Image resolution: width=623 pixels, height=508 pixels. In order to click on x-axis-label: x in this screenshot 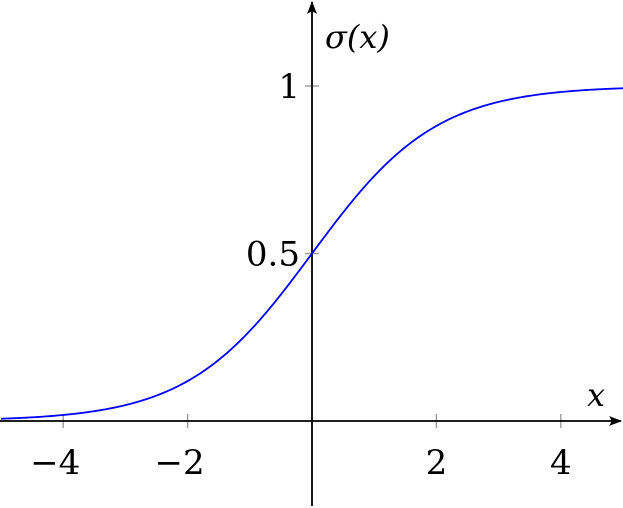, I will do `click(596, 395)`.